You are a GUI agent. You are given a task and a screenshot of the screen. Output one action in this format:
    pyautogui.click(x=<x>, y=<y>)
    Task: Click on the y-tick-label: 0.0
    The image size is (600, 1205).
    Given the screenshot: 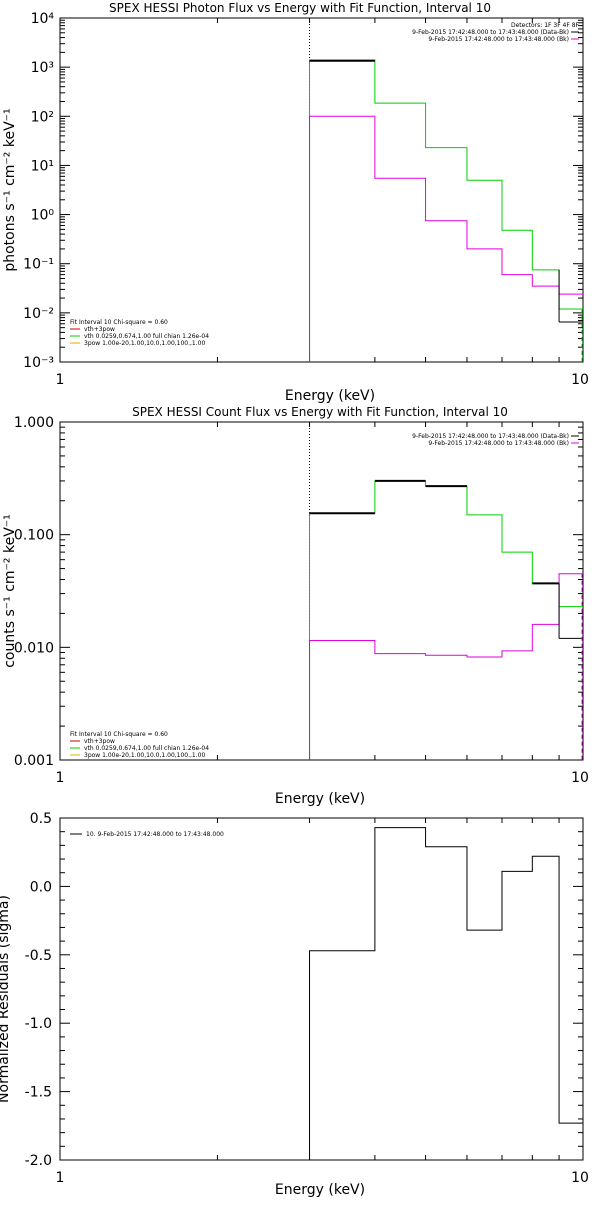 What is the action you would take?
    pyautogui.click(x=41, y=887)
    